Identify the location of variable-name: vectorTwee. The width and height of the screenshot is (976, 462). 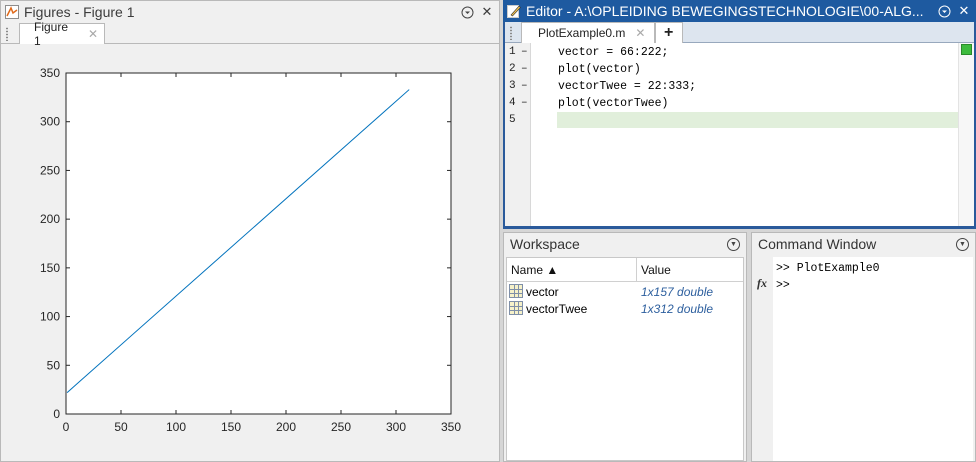
(557, 309).